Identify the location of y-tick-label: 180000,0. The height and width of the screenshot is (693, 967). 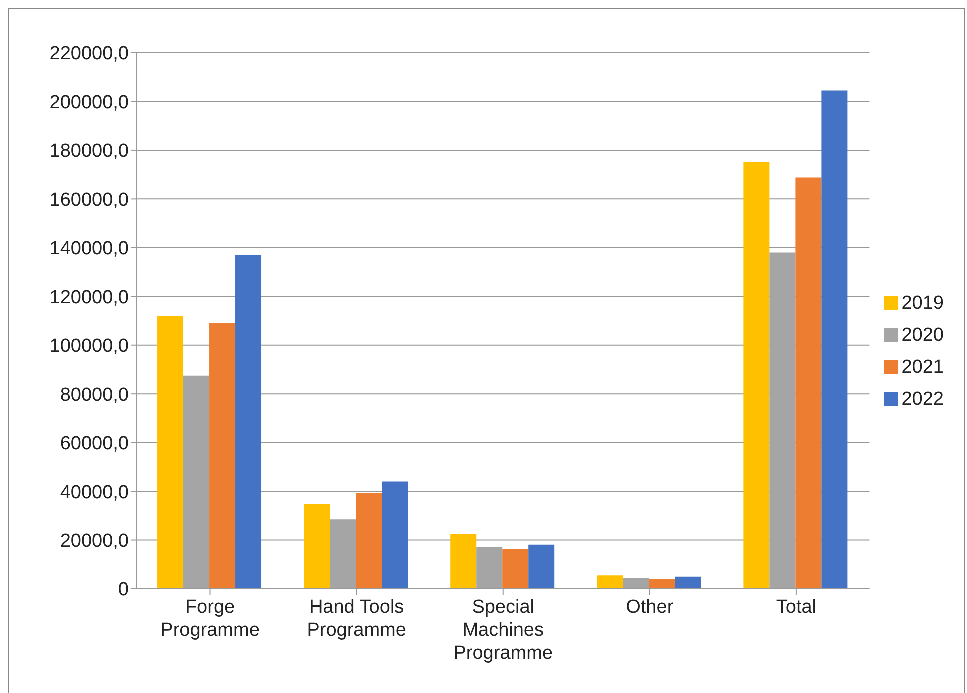
(89, 151).